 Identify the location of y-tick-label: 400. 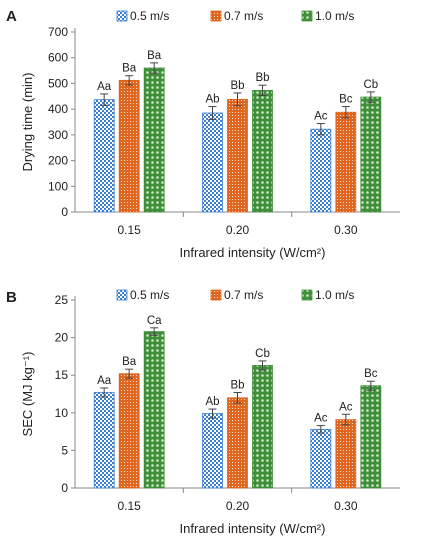
(58, 109).